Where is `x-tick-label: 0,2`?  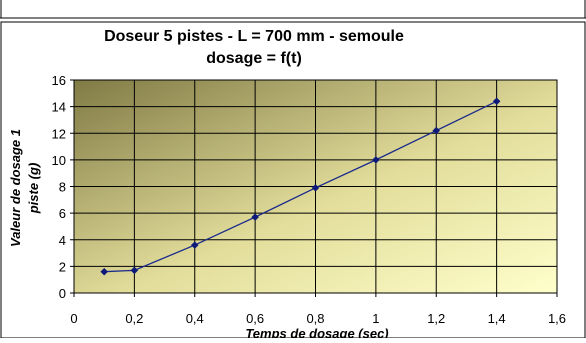 x-tick-label: 0,2 is located at coordinates (134, 318).